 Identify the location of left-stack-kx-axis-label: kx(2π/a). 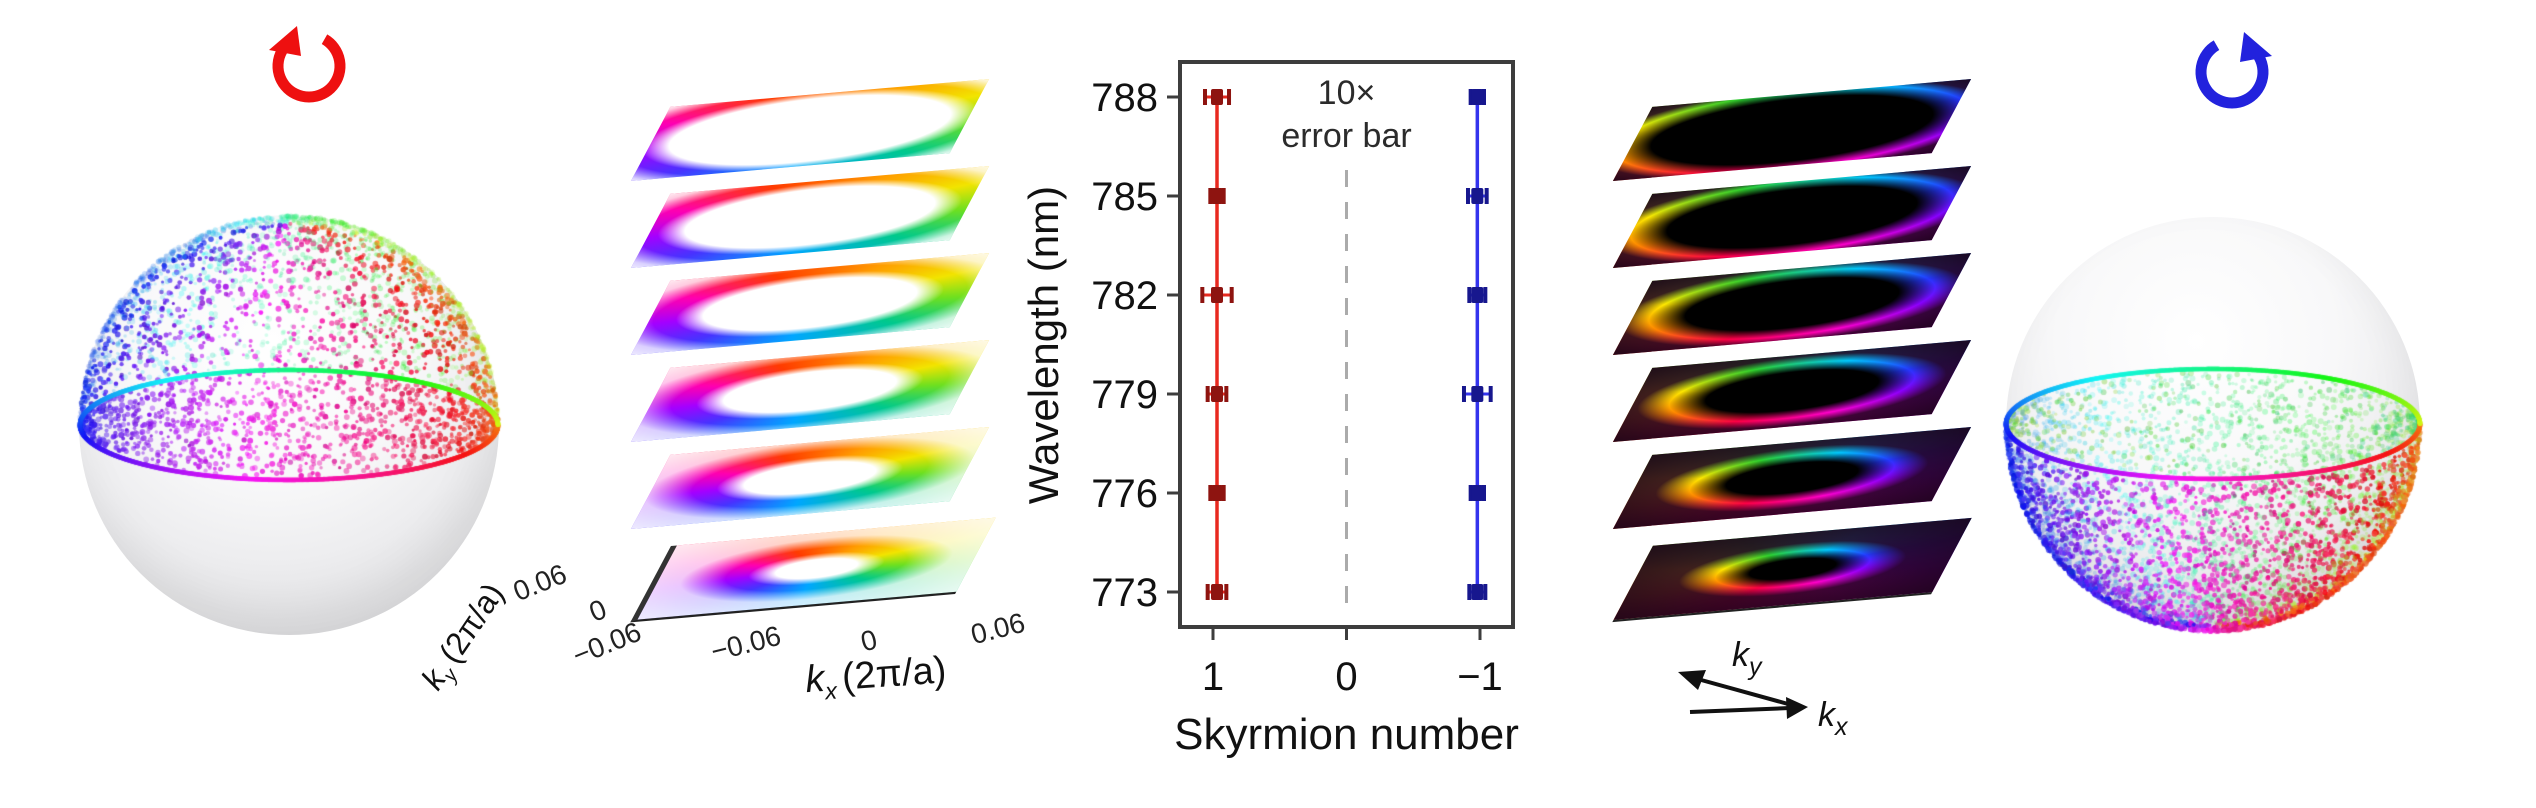
(876, 677).